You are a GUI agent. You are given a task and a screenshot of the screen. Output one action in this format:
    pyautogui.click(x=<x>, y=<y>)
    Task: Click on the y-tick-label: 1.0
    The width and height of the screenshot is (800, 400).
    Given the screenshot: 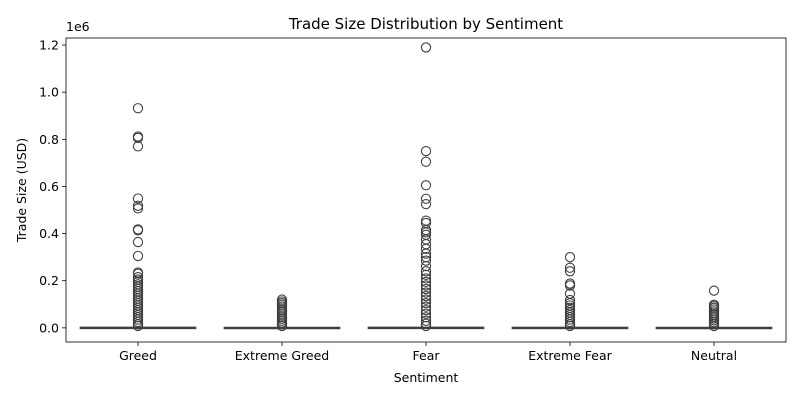 What is the action you would take?
    pyautogui.click(x=49, y=92)
    